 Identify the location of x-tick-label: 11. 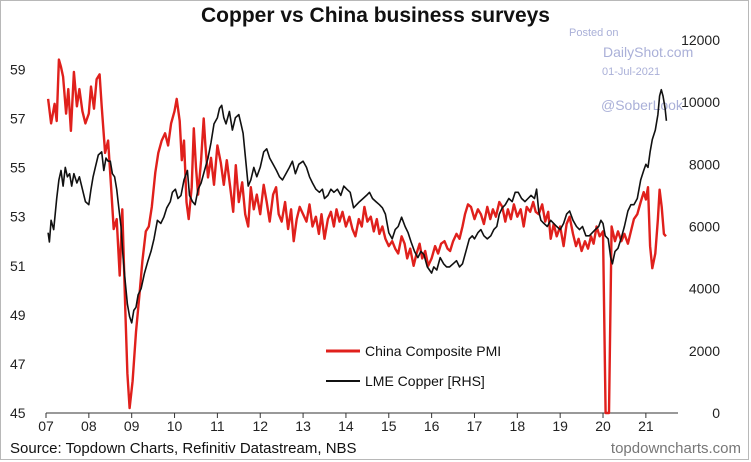
(217, 426).